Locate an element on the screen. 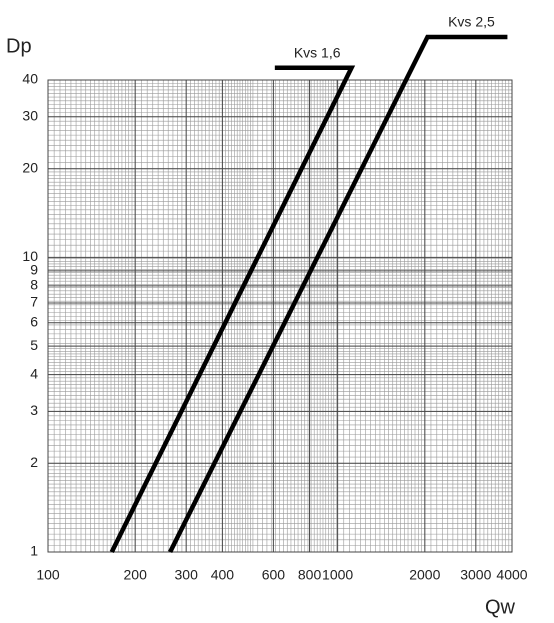 This screenshot has width=554, height=623. x-tick-label: 3000 is located at coordinates (475, 575).